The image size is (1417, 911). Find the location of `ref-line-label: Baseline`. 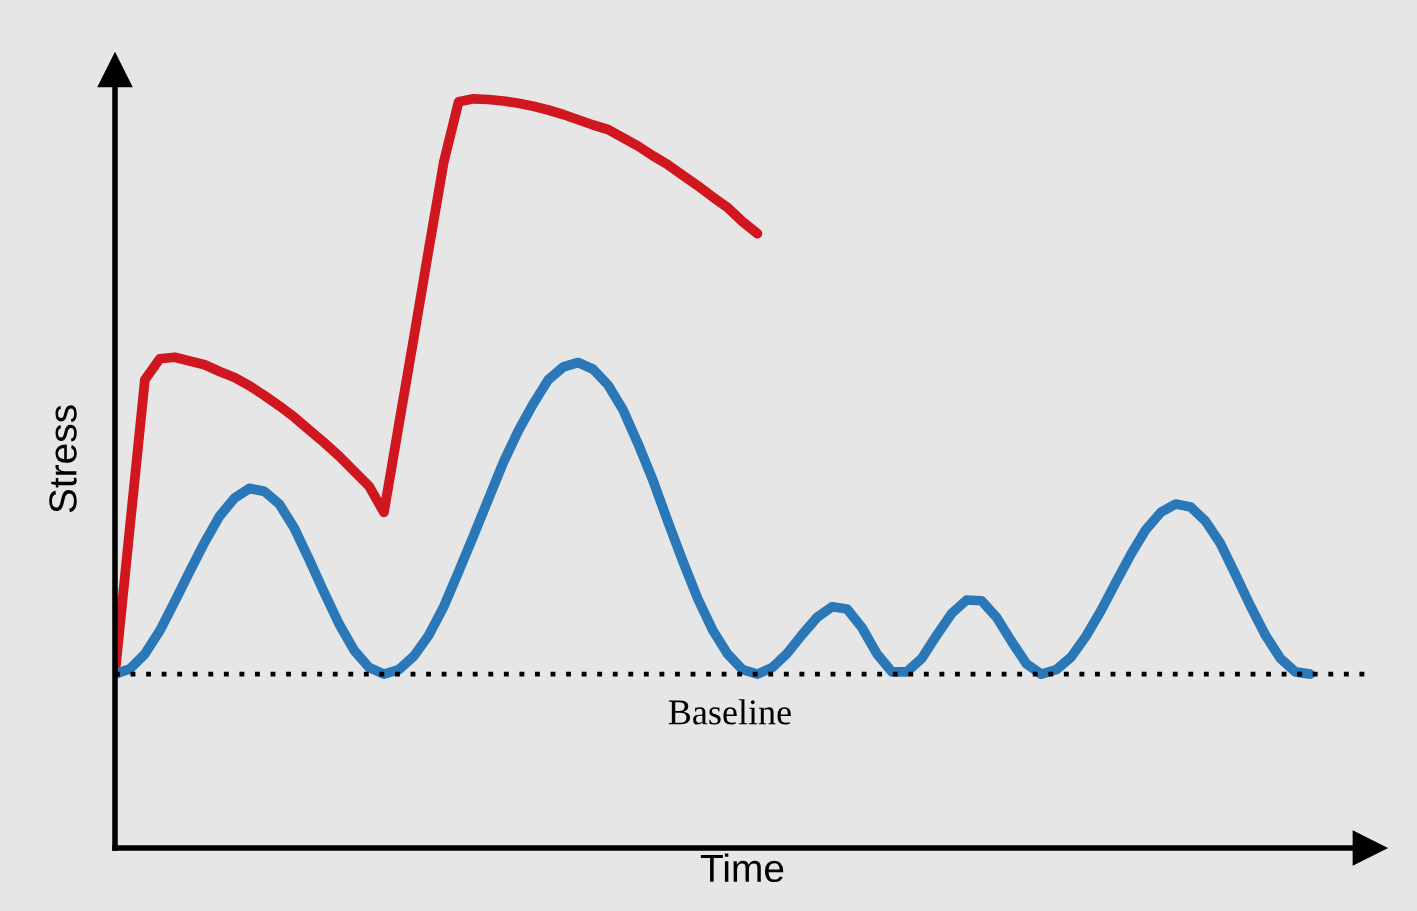

ref-line-label: Baseline is located at coordinates (729, 712).